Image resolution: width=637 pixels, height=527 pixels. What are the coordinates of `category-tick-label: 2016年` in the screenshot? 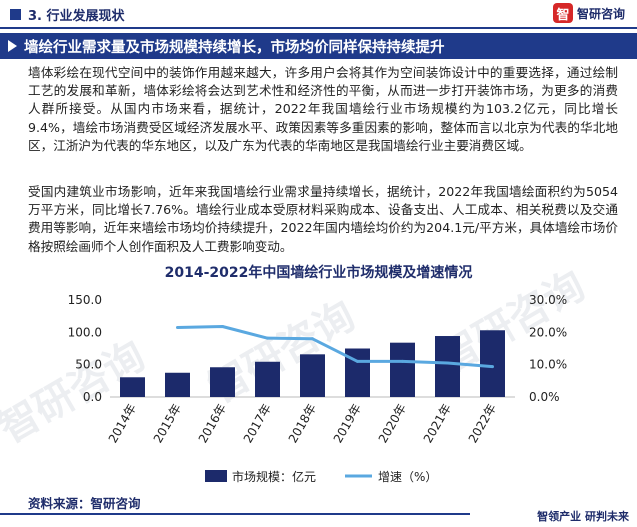 It's located at (212, 424).